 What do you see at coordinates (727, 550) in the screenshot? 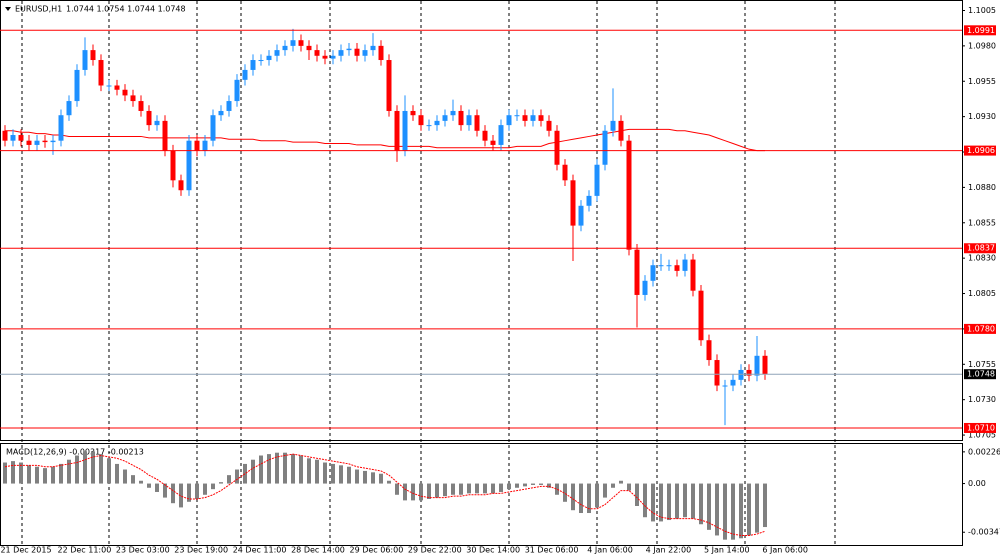
I see `x-tick-label: 5 Jan 14:00` at bounding box center [727, 550].